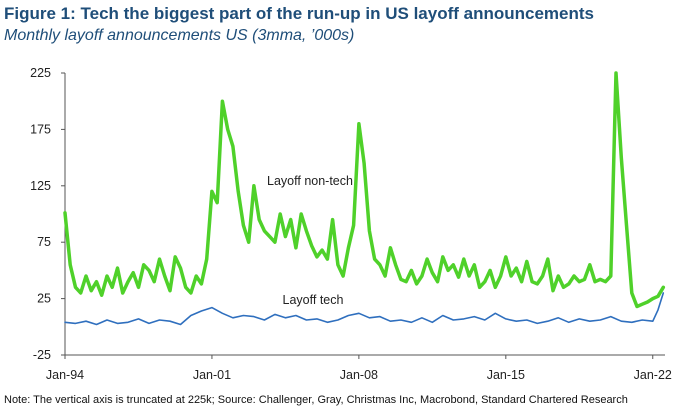  I want to click on y-tick-label: 75, so click(44, 242).